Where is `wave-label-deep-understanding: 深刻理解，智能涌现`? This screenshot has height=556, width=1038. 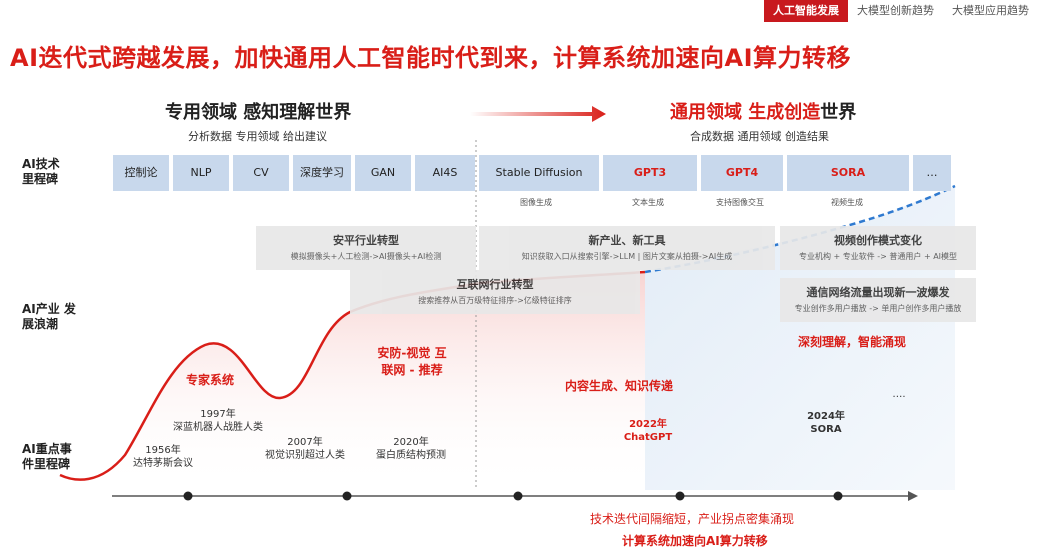
wave-label-deep-understanding: 深刻理解，智能涌现 is located at coordinates (852, 342).